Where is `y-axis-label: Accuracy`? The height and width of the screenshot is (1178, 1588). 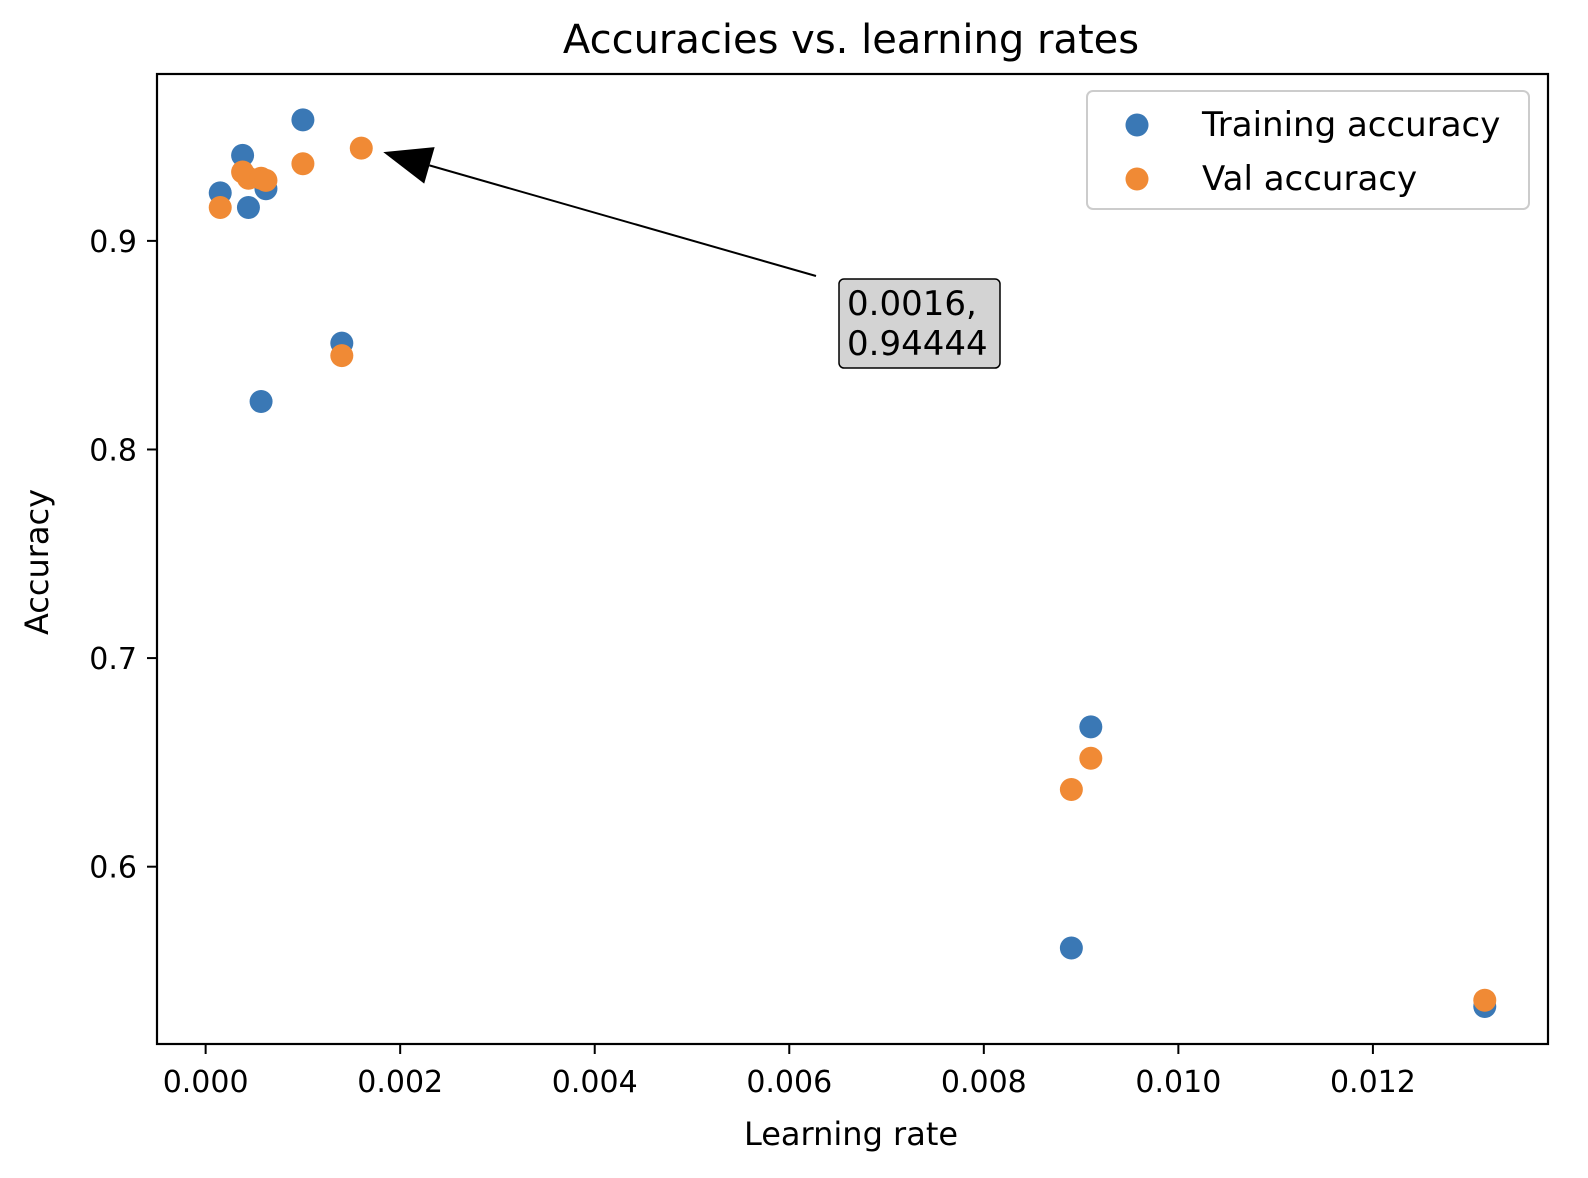
y-axis-label: Accuracy is located at coordinates (37, 562).